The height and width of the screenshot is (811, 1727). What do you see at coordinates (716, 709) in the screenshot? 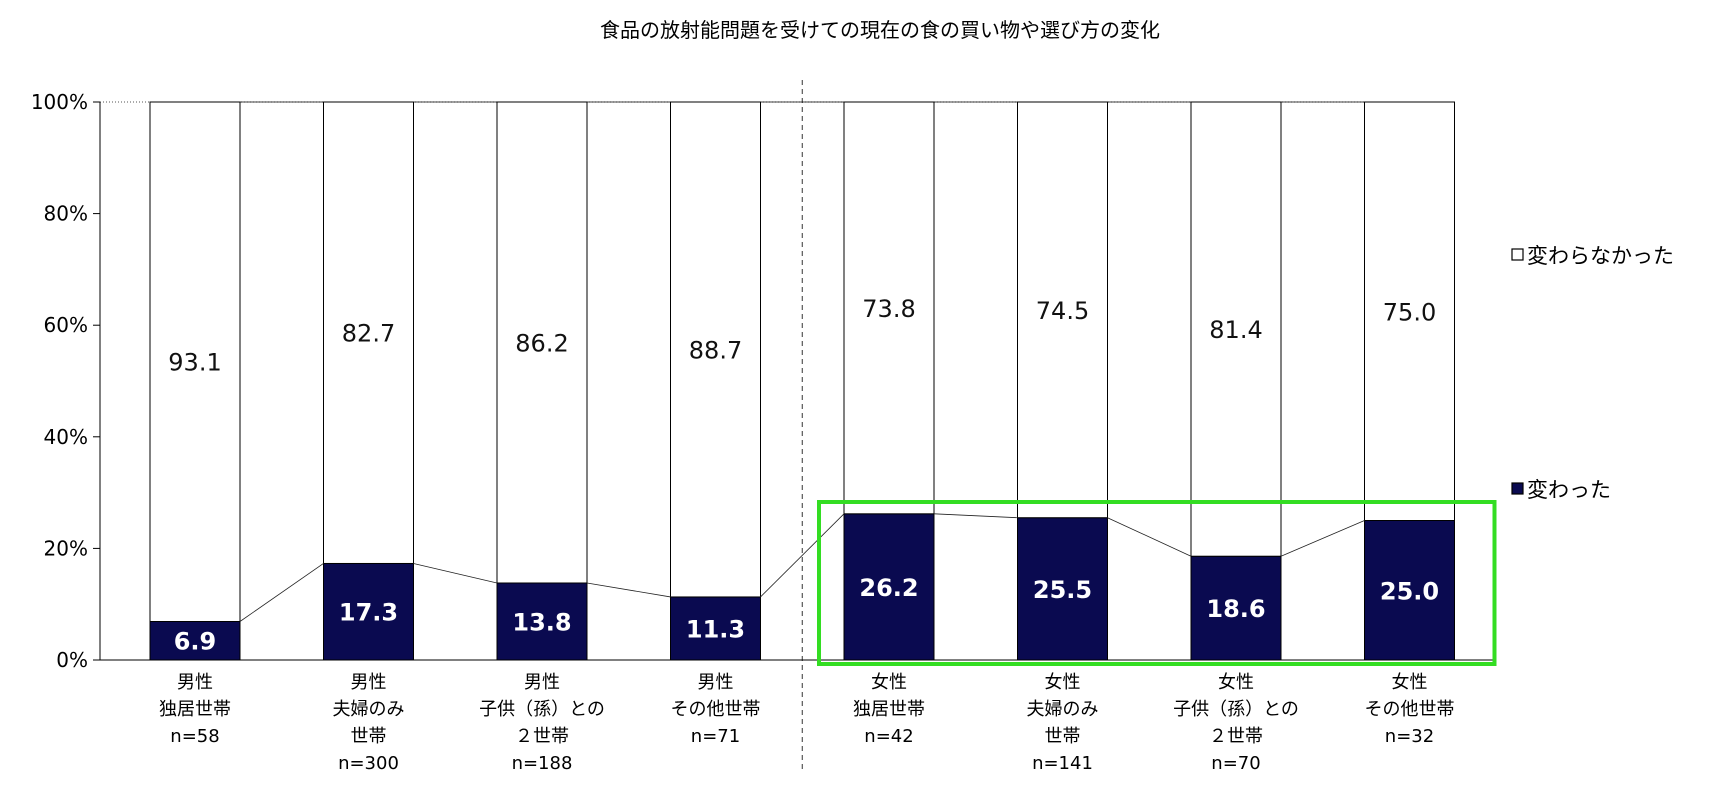
I see `category-label: 男性その他世帯 n=71` at bounding box center [716, 709].